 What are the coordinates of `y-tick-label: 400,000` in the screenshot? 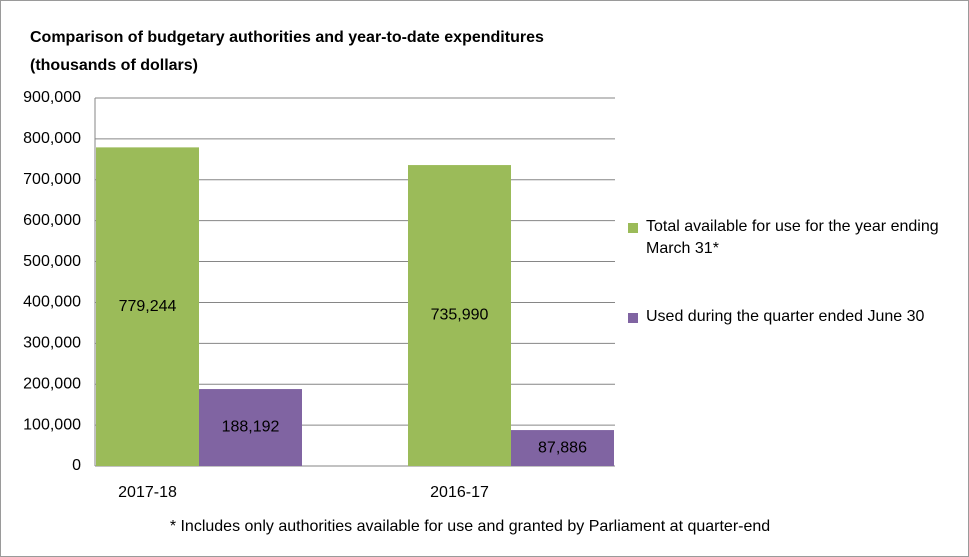 It's located at (52, 302).